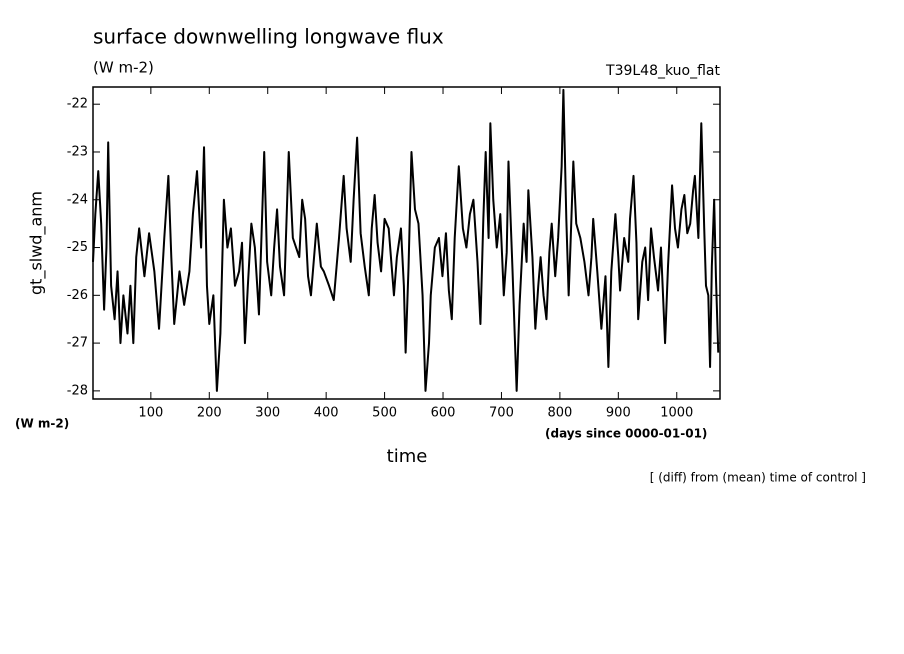 This screenshot has width=904, height=654. I want to click on x-tick-label: 900, so click(618, 413).